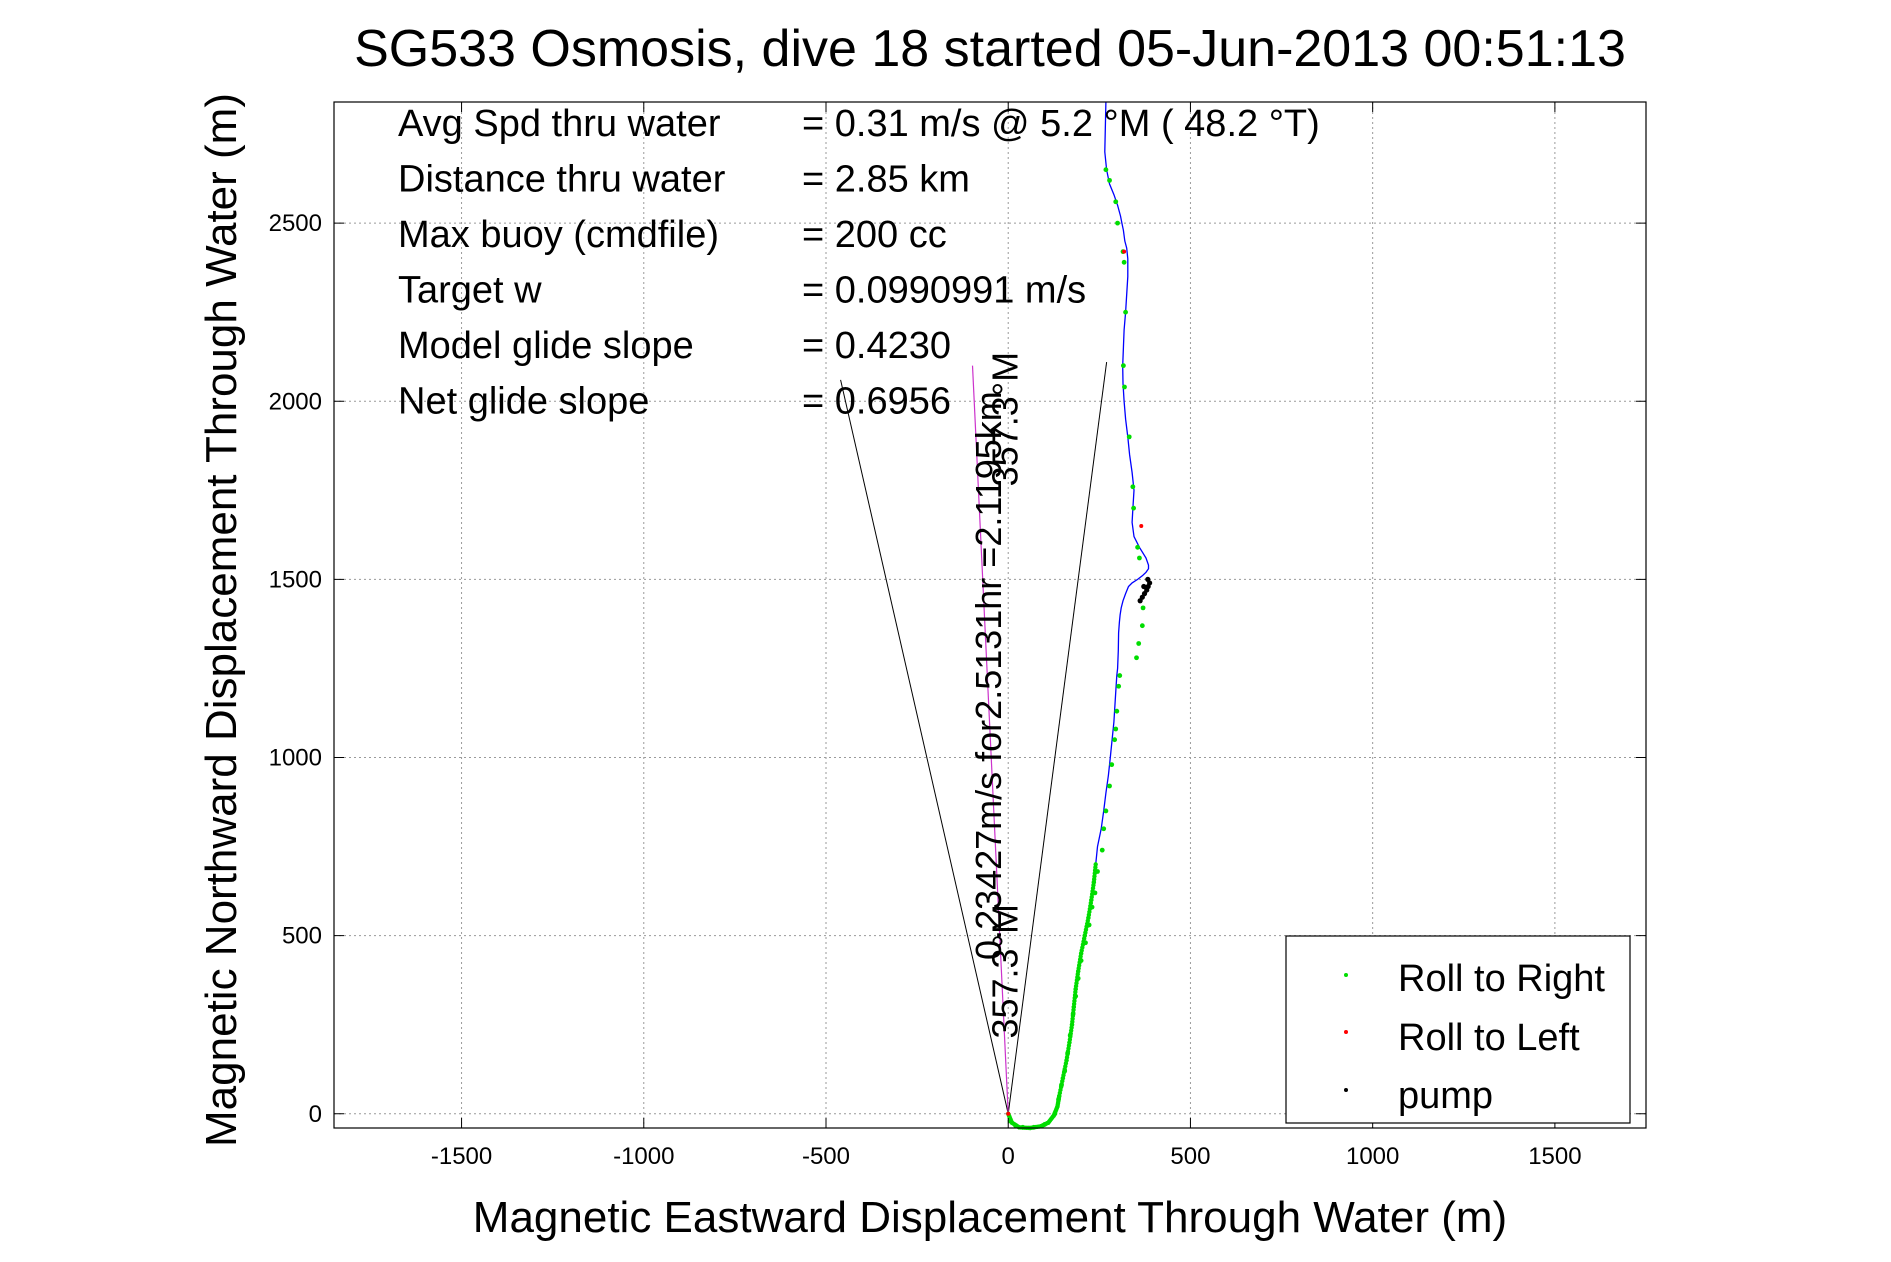 The image size is (1891, 1262). What do you see at coordinates (1346, 1090) in the screenshot?
I see `legend-marker-pump` at bounding box center [1346, 1090].